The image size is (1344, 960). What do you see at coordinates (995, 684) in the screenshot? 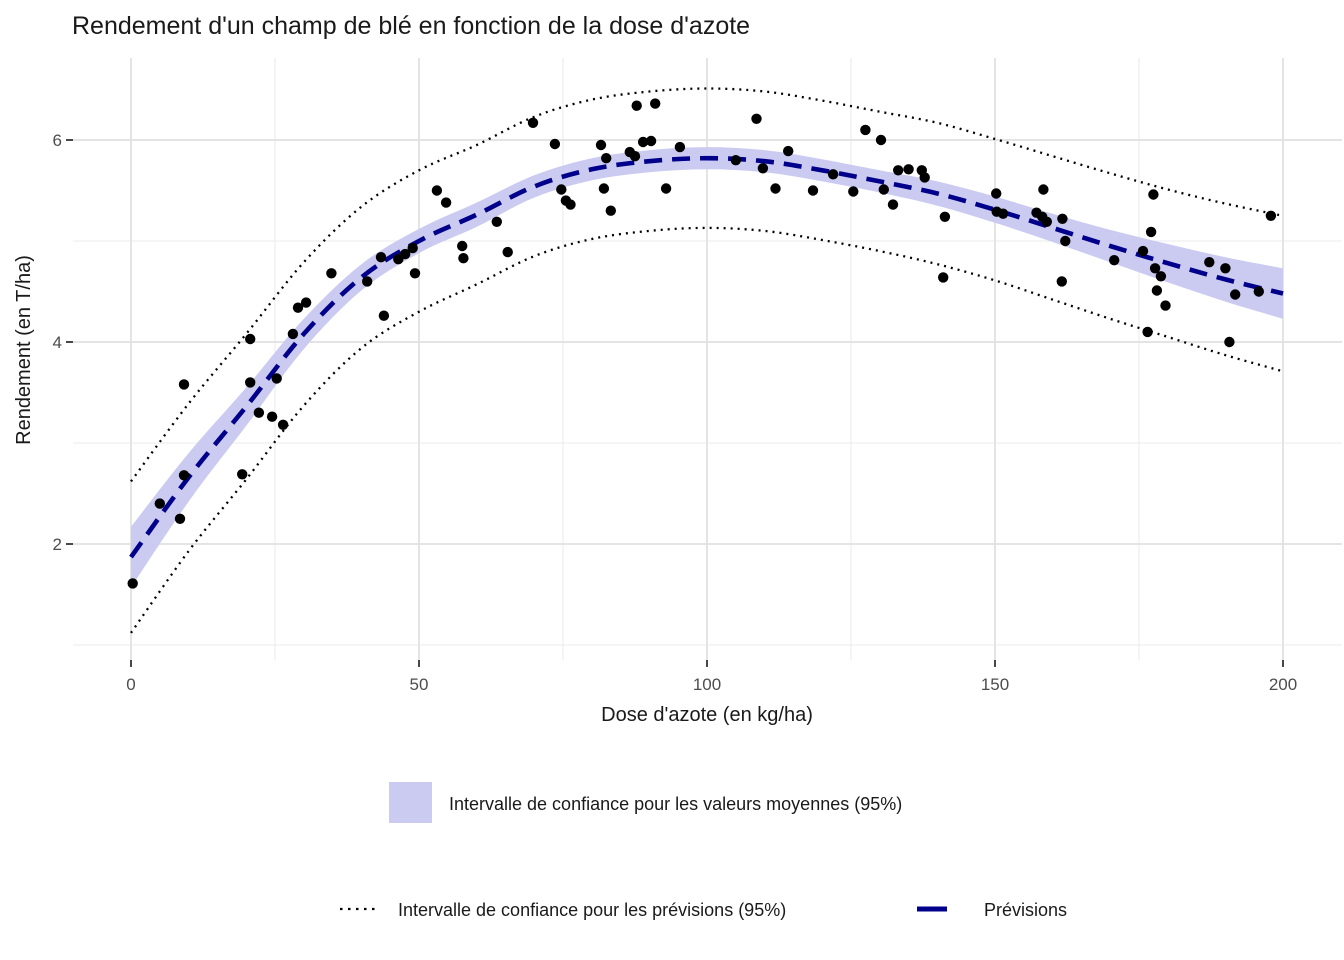
I see `x-tick-label: 150` at bounding box center [995, 684].